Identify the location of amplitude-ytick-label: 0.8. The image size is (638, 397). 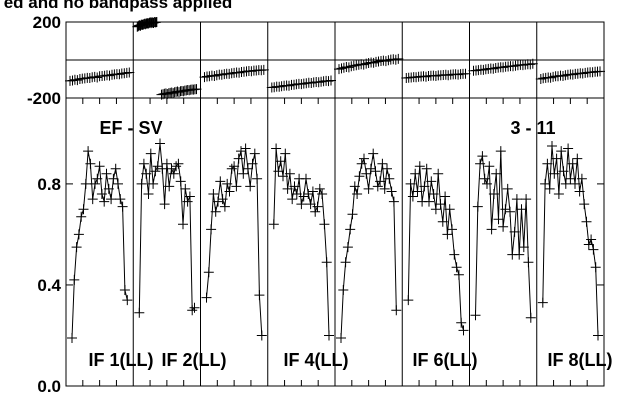
(49, 184).